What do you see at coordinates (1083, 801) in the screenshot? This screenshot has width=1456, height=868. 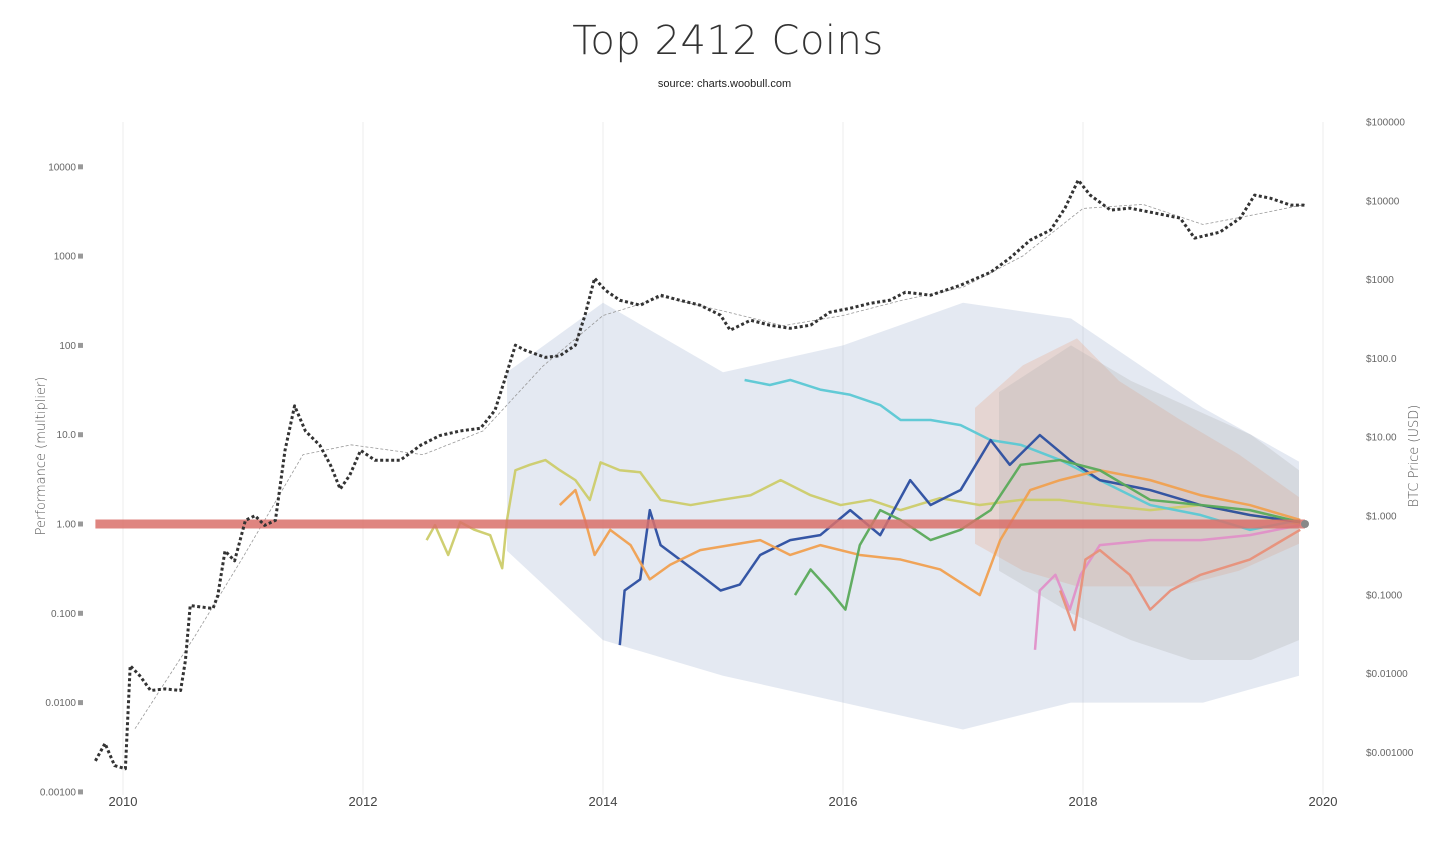 I see `x-tick-label: 2018` at bounding box center [1083, 801].